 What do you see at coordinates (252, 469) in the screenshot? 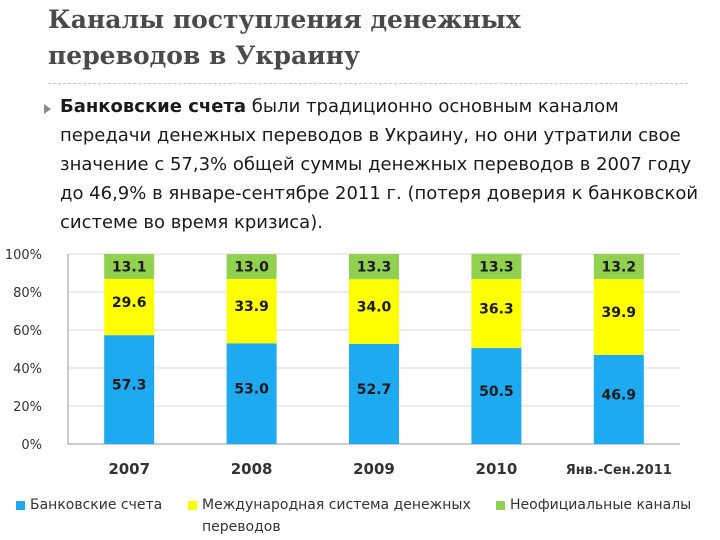
I see `x-tick-label: 2008` at bounding box center [252, 469].